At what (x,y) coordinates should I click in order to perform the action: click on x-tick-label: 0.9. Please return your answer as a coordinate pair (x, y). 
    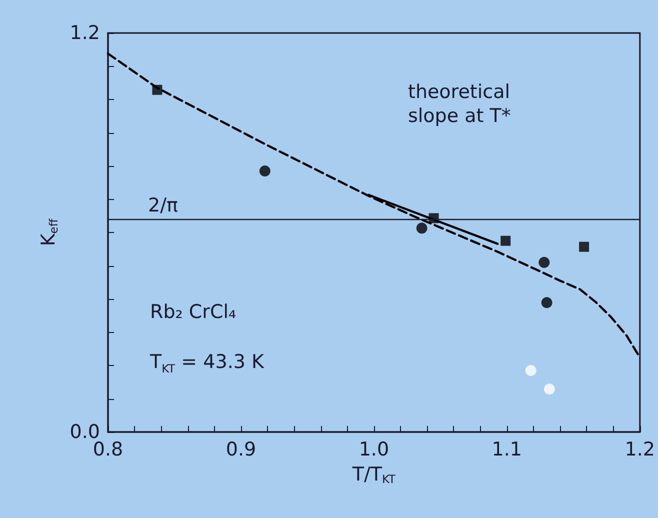
    Looking at the image, I should click on (241, 449).